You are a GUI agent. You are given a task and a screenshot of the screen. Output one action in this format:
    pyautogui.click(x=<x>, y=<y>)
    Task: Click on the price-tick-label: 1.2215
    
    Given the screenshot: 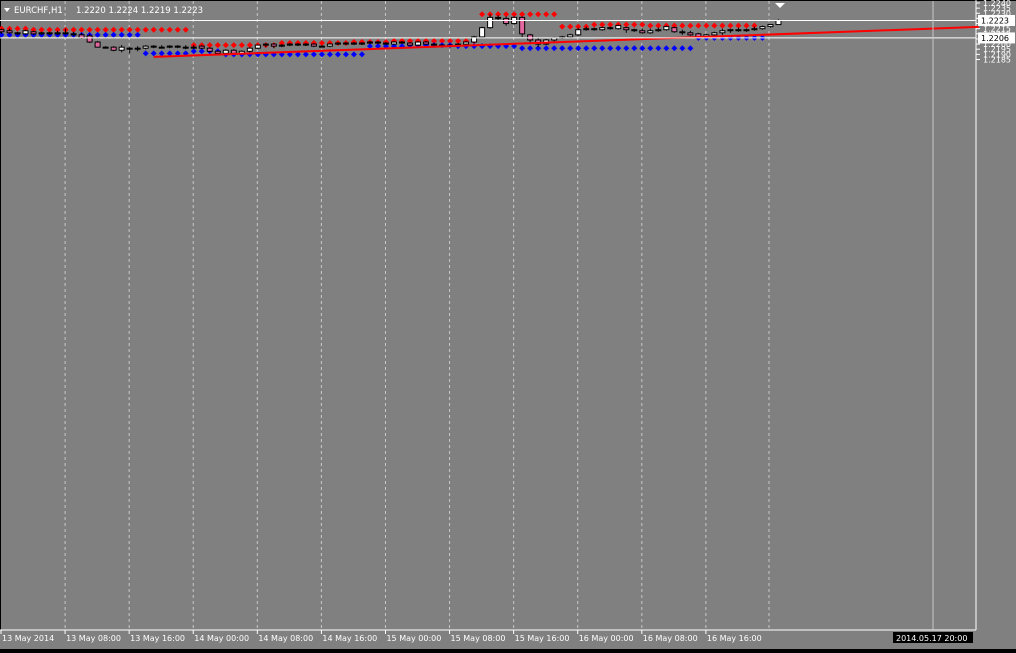 What is the action you would take?
    pyautogui.click(x=997, y=29)
    